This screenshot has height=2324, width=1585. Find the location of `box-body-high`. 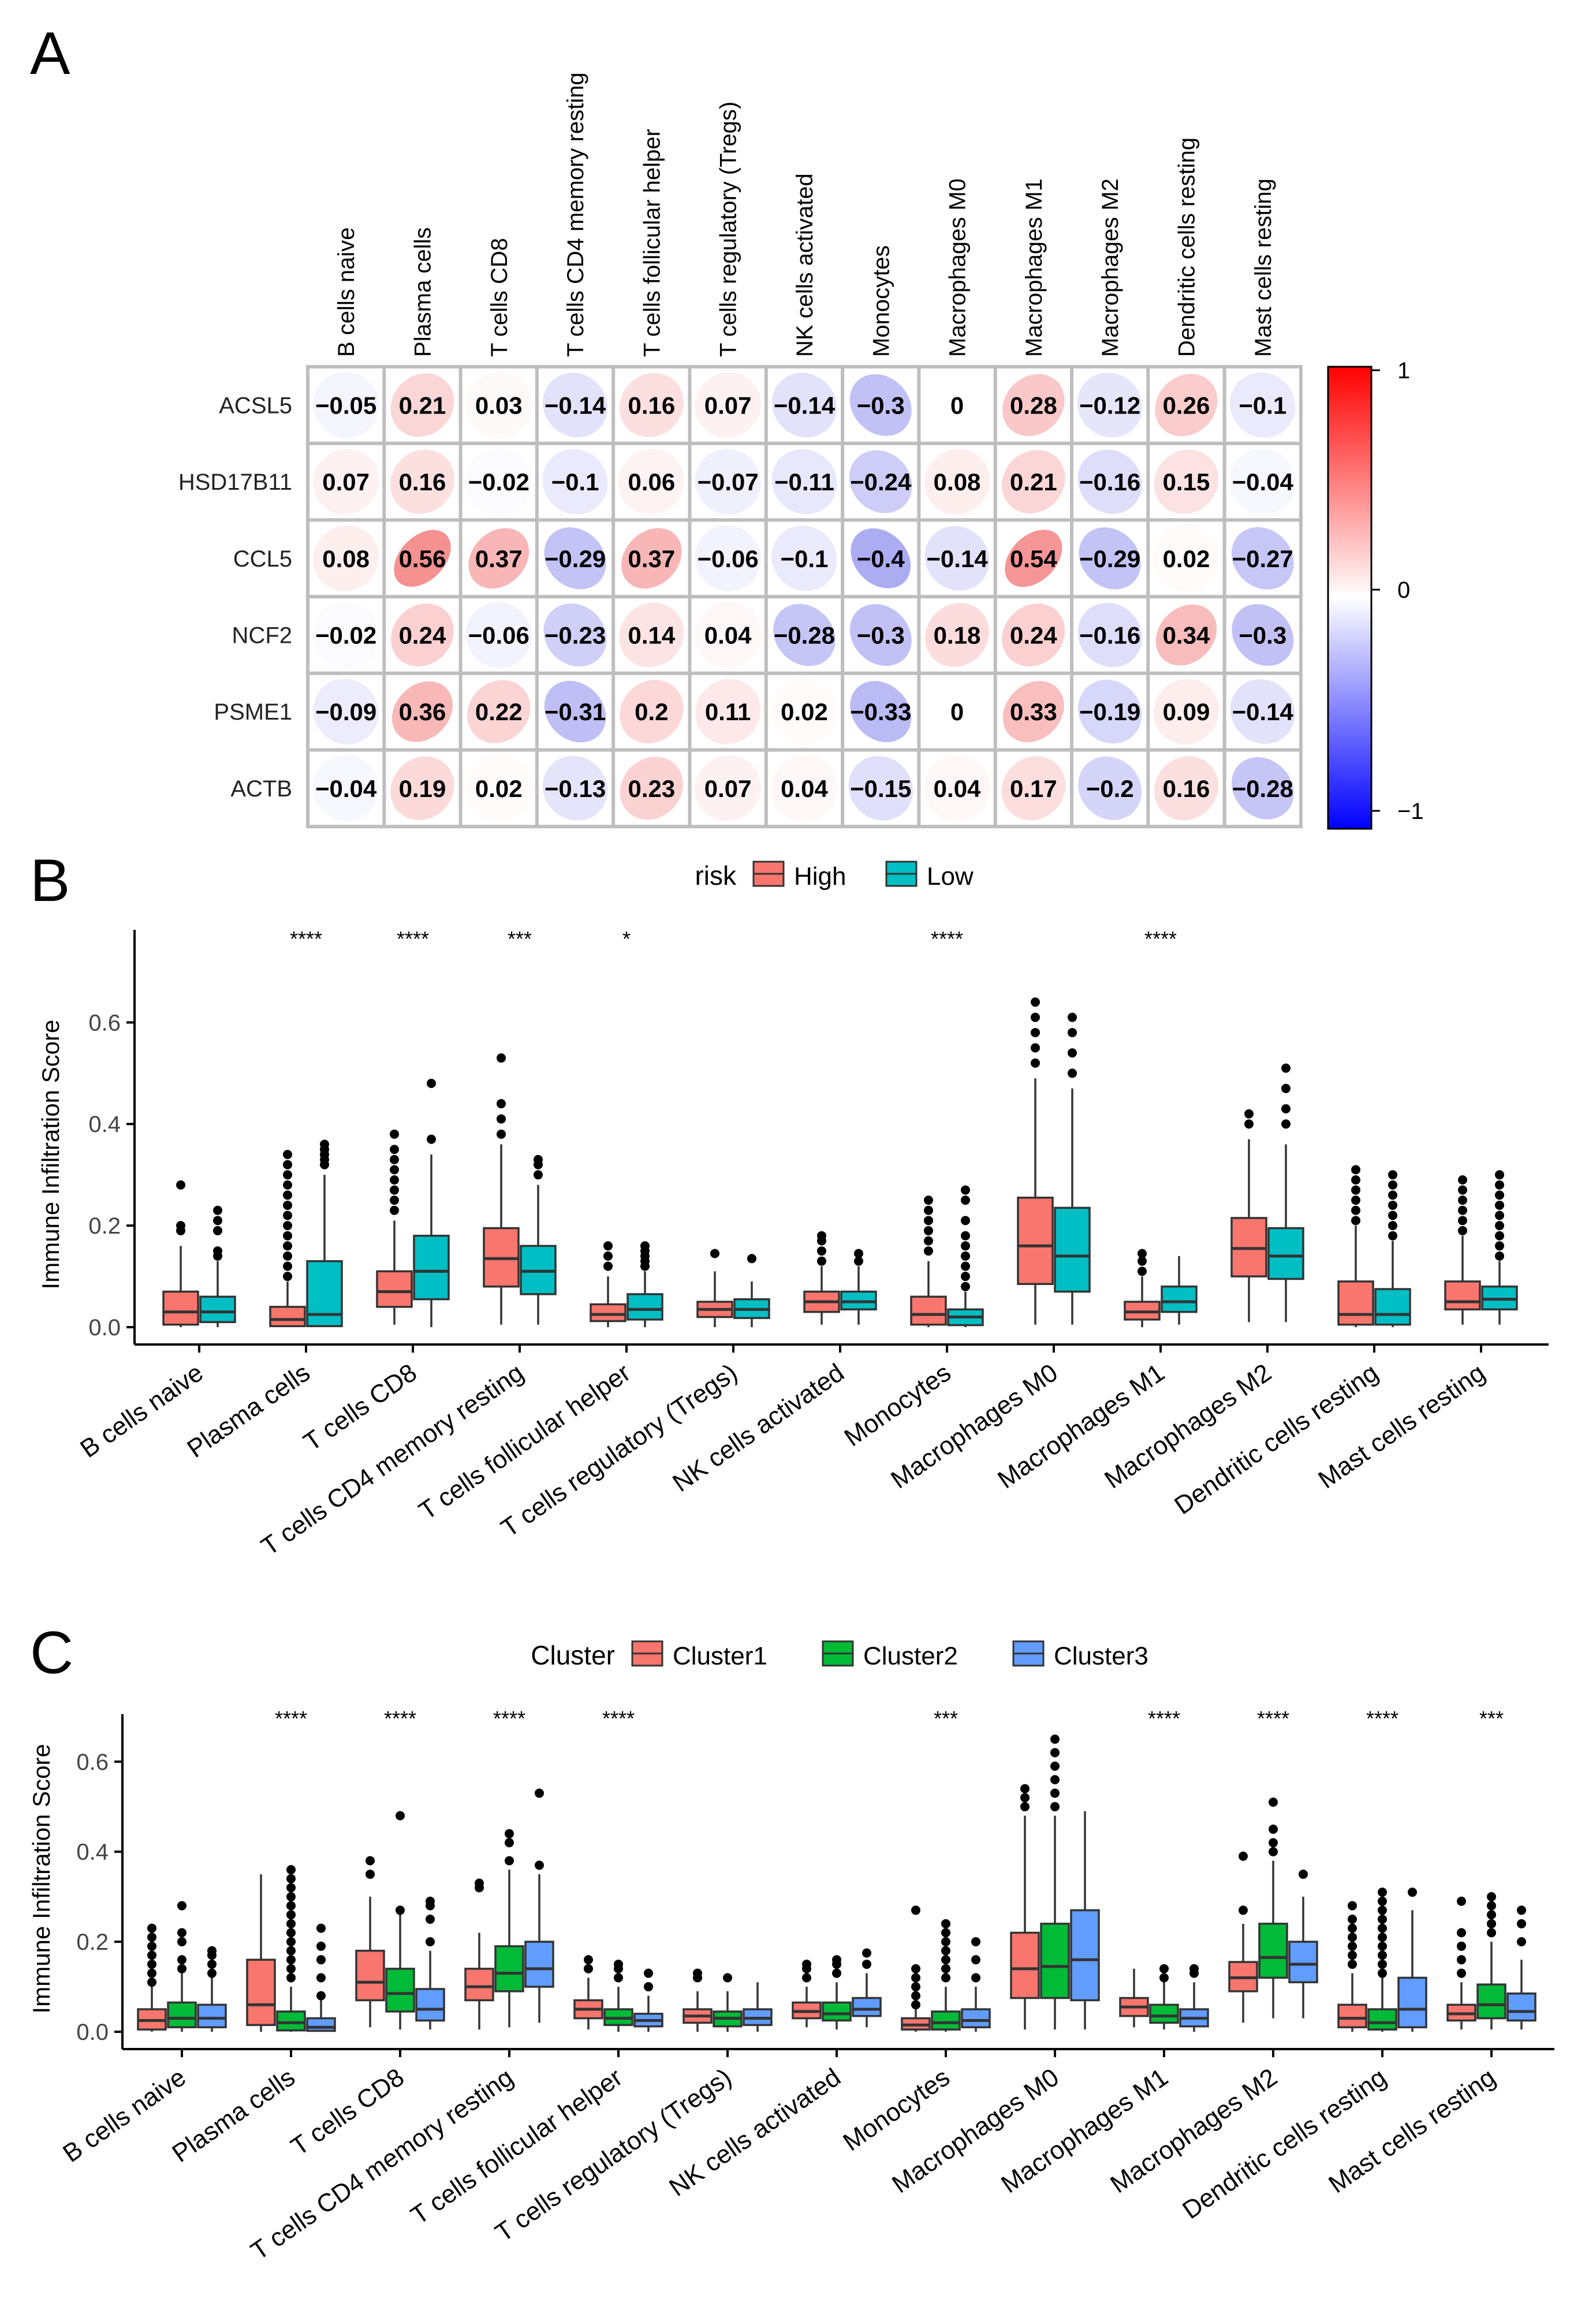

box-body-high is located at coordinates (608, 1313).